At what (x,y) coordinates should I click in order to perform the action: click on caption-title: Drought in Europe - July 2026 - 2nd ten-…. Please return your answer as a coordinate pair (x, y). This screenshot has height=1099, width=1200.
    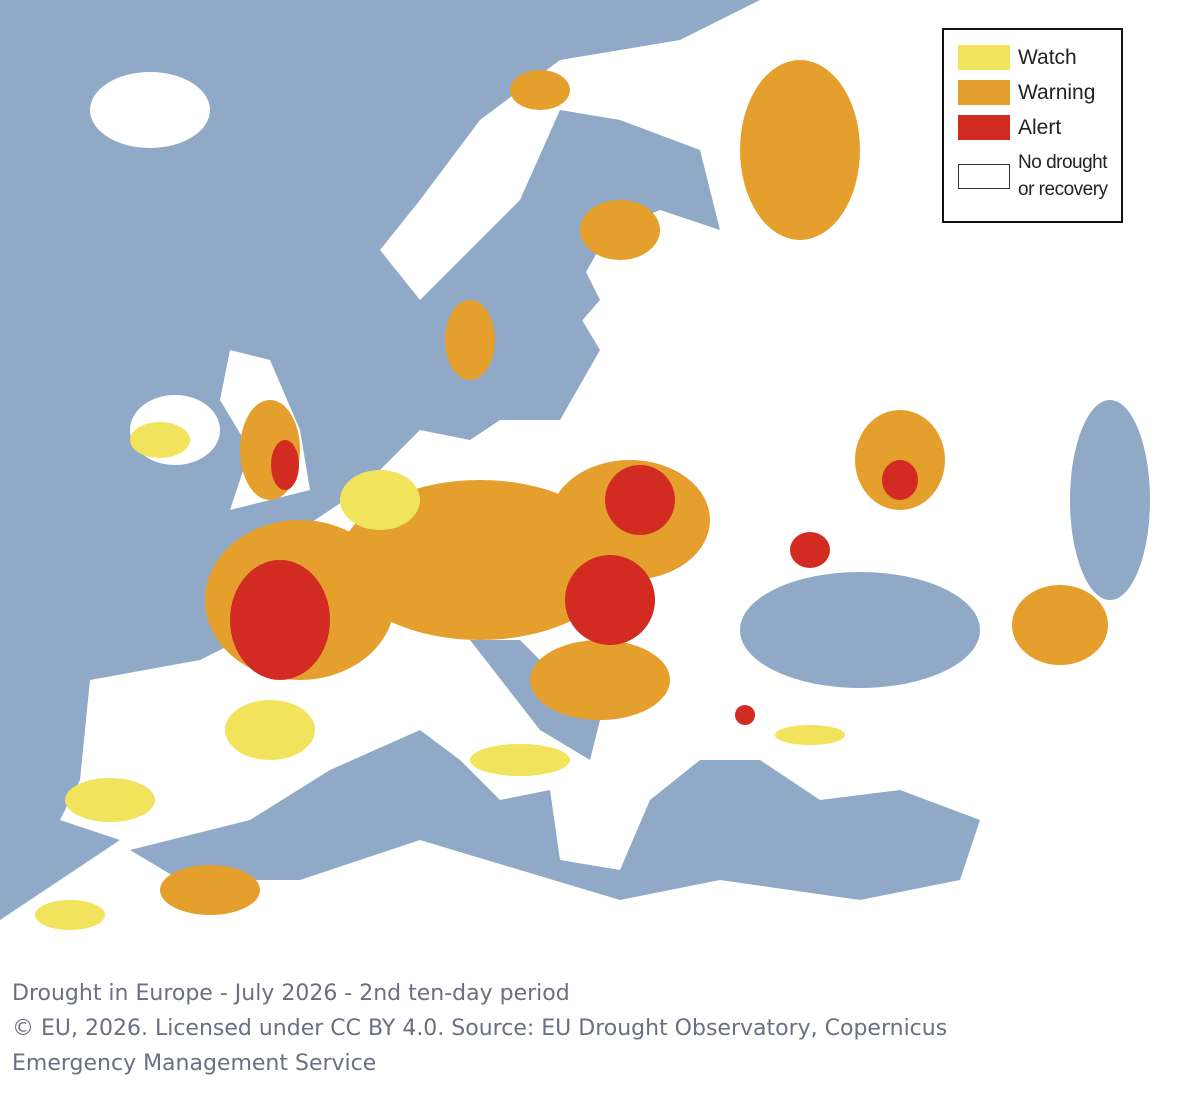
    Looking at the image, I should click on (291, 993).